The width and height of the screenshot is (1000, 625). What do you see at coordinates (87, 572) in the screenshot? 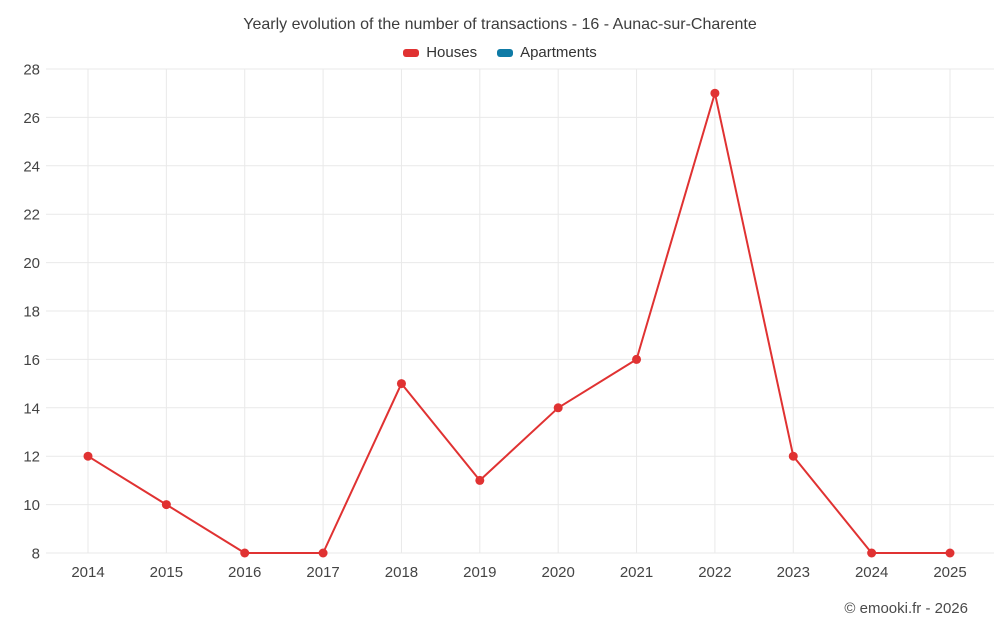
I see `x-tick-label: 2014` at bounding box center [87, 572].